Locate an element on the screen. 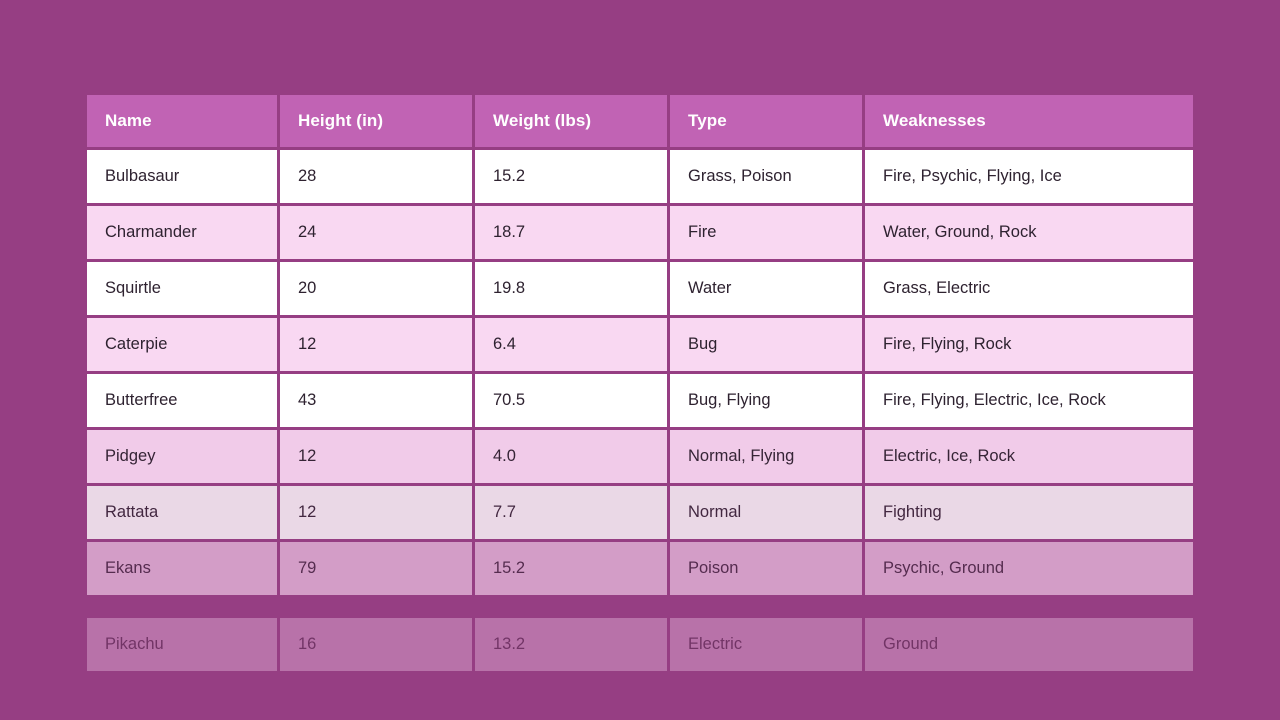 This screenshot has height=720, width=1280. table-row: Charmander 24 18.7 Fire Water, Ground, Rock is located at coordinates (640, 232).